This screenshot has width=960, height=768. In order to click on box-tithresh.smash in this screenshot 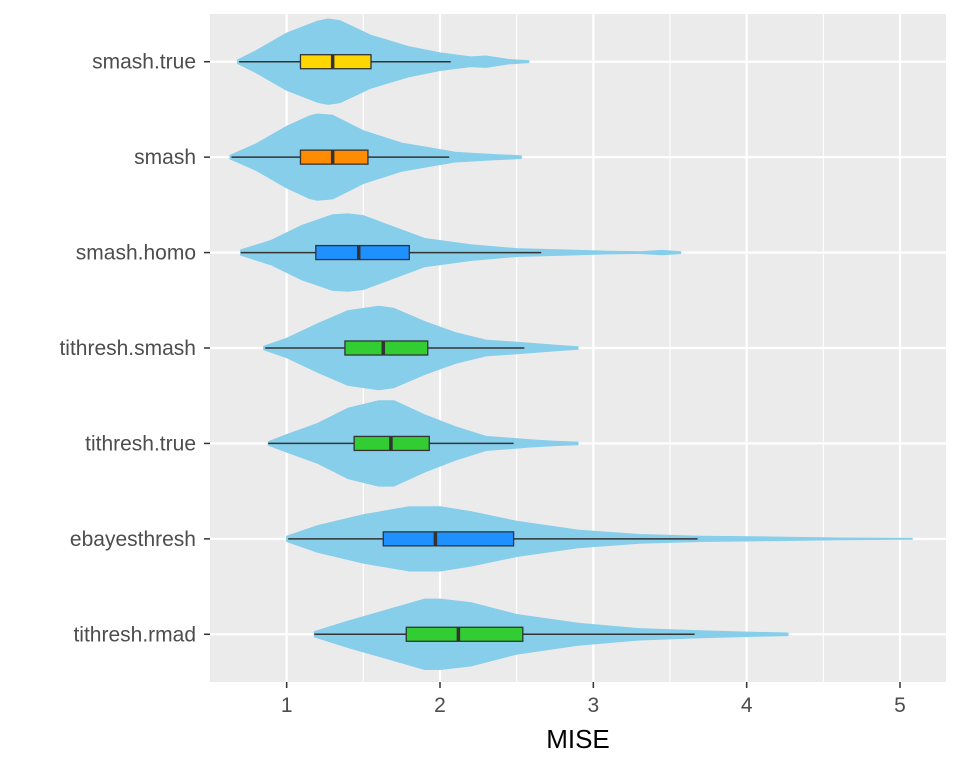, I will do `click(386, 348)`.